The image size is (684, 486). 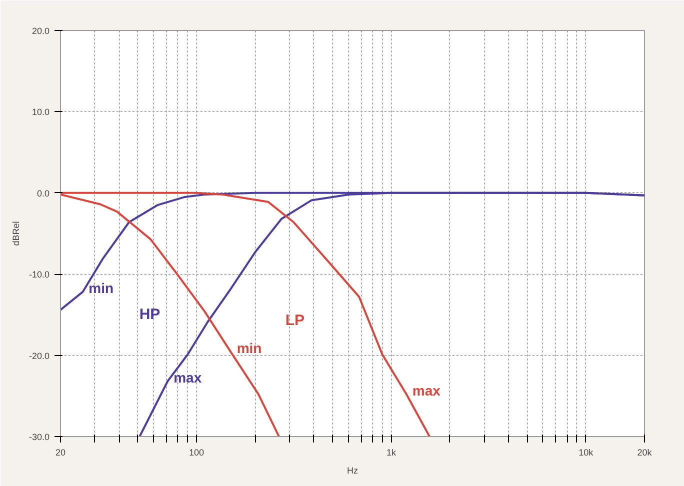 I want to click on x-axis-title: Hz, so click(x=352, y=471).